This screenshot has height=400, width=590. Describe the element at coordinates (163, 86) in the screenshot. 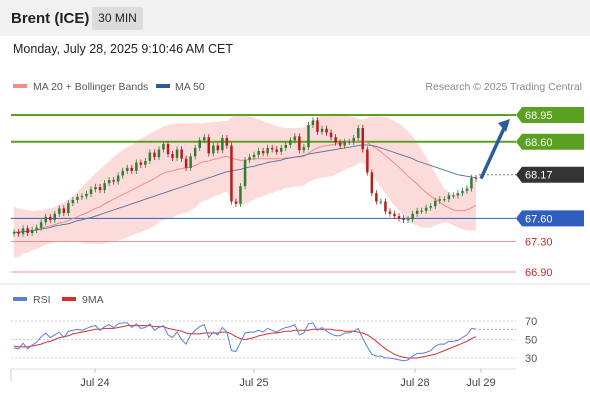

I see `ma50-legend-swatch` at that location.